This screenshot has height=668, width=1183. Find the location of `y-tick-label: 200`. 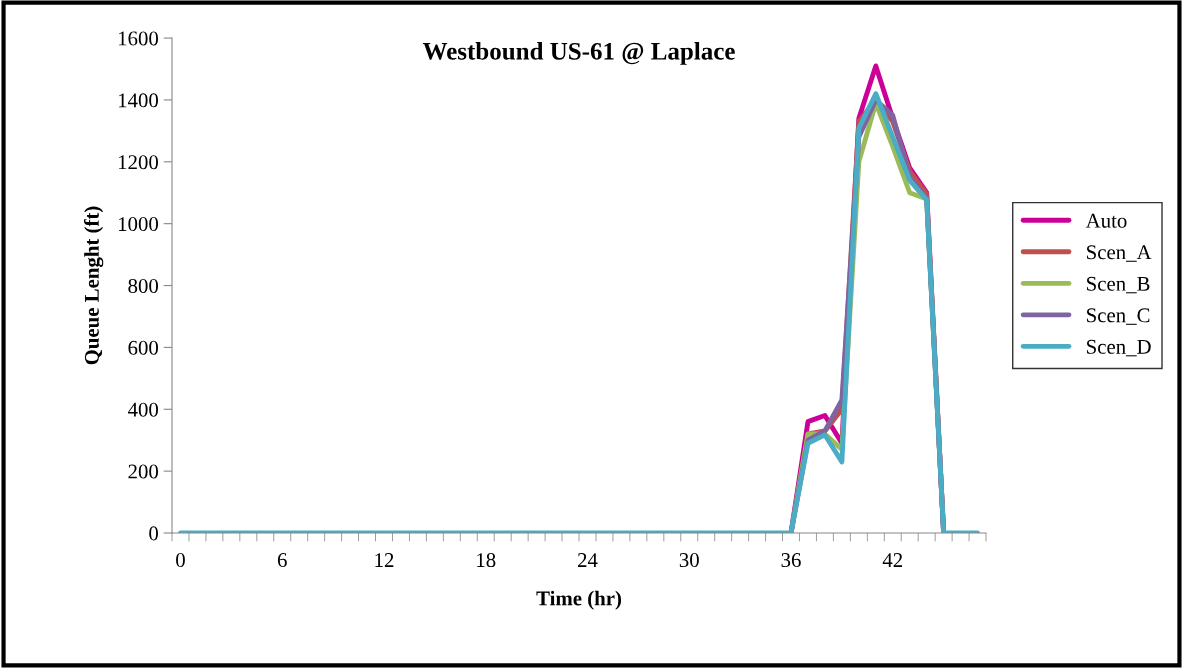

y-tick-label: 200 is located at coordinates (143, 471).